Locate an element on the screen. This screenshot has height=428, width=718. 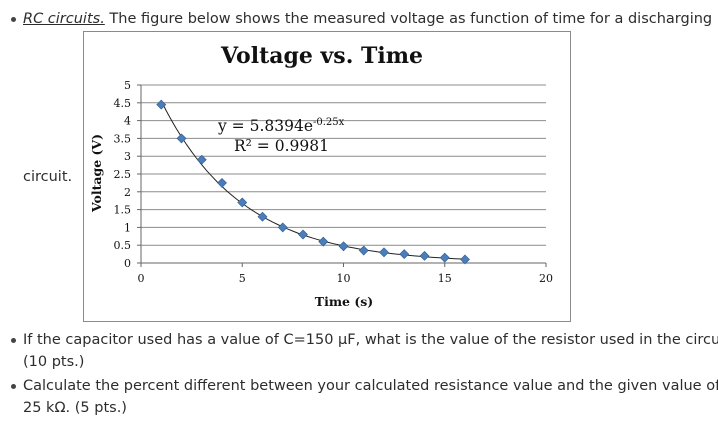
trendline-equation: y = 5.8394e-0.25x is located at coordinates (281, 126).